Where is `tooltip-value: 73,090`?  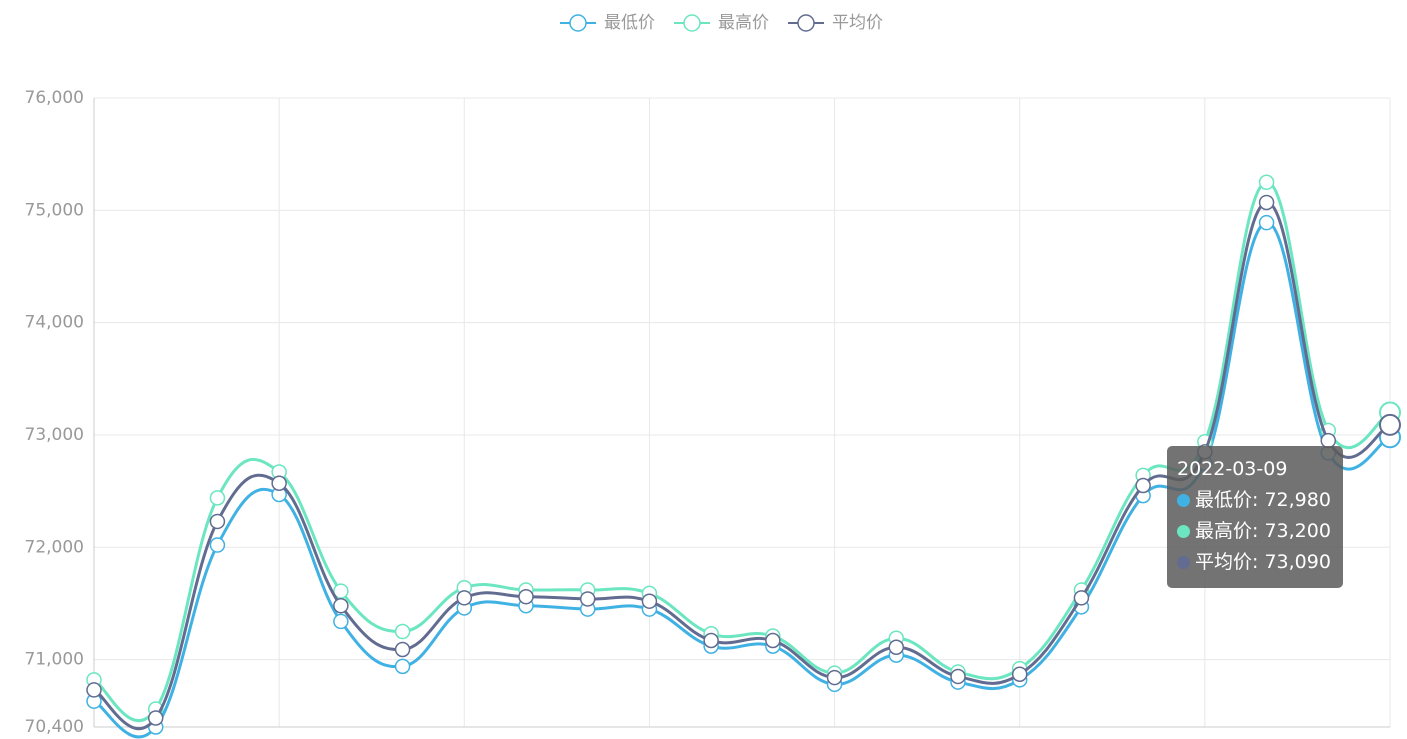 tooltip-value: 73,090 is located at coordinates (1297, 562).